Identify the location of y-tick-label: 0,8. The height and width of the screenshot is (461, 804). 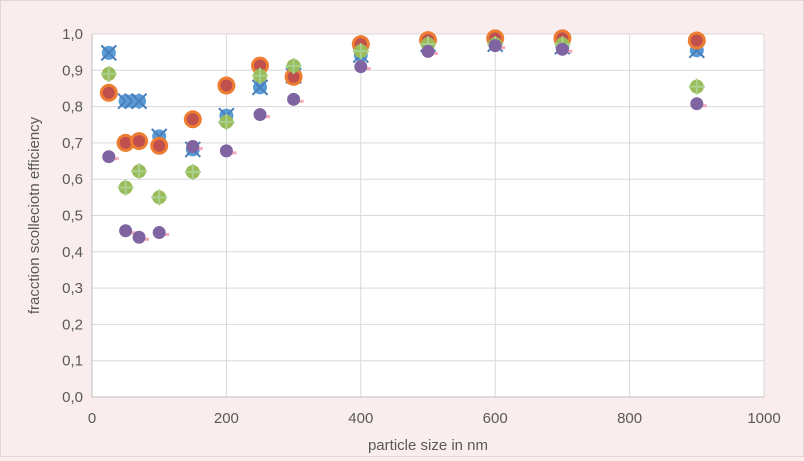
(72, 107).